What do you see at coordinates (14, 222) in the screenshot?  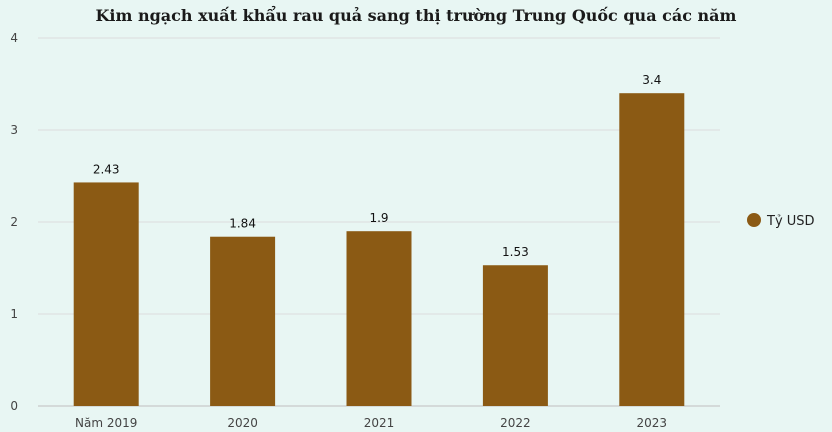 I see `y-tick-label: 2` at bounding box center [14, 222].